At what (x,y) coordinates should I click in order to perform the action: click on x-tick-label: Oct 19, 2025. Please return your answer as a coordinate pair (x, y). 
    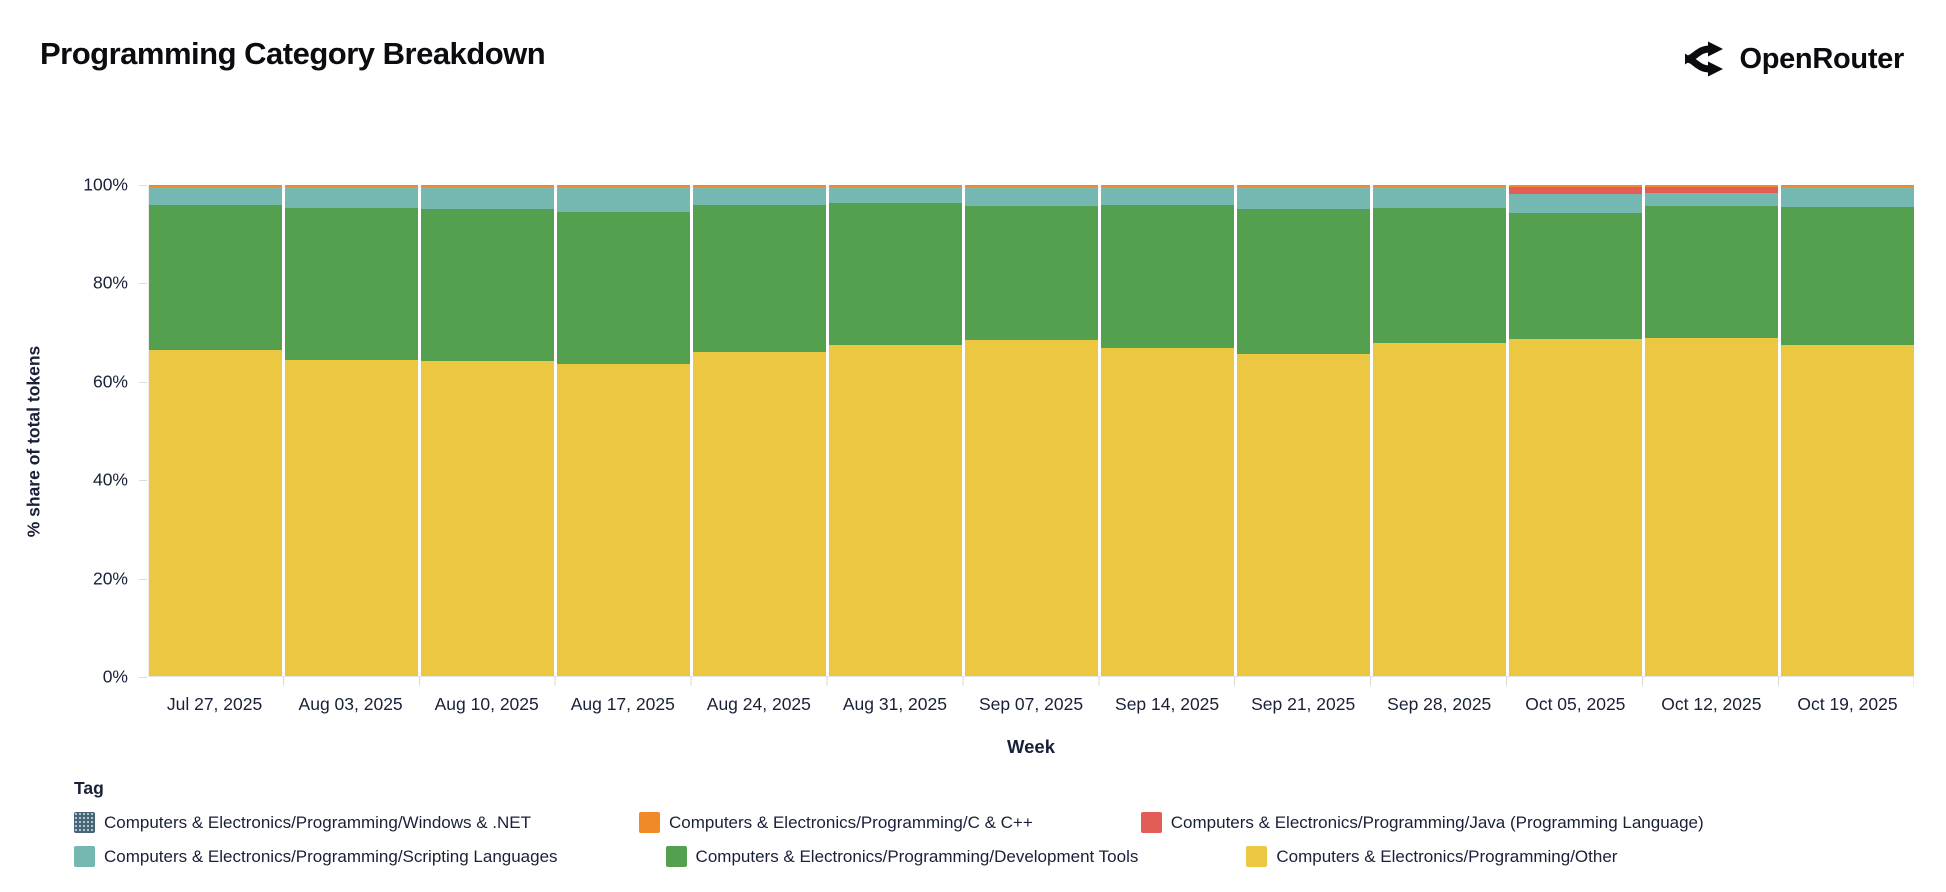
    Looking at the image, I should click on (1847, 704).